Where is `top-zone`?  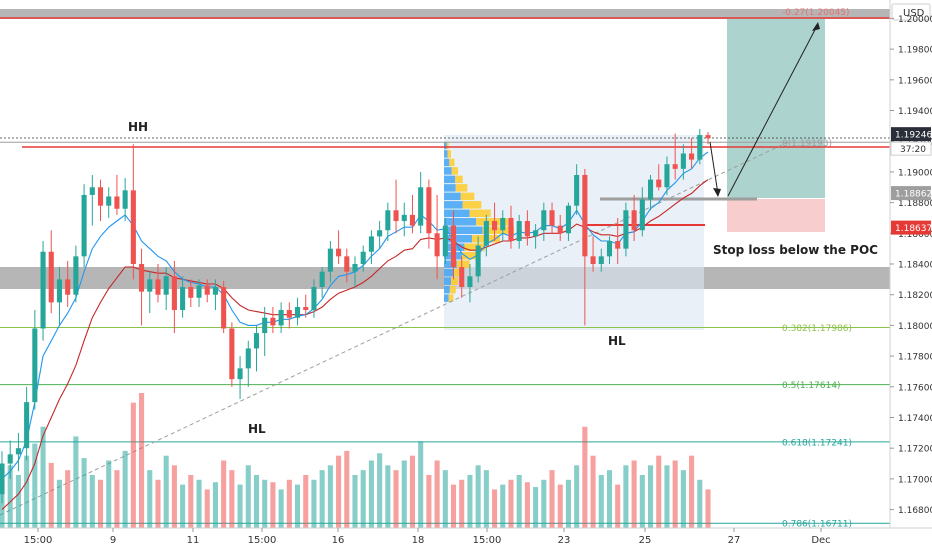 top-zone is located at coordinates (445, 14).